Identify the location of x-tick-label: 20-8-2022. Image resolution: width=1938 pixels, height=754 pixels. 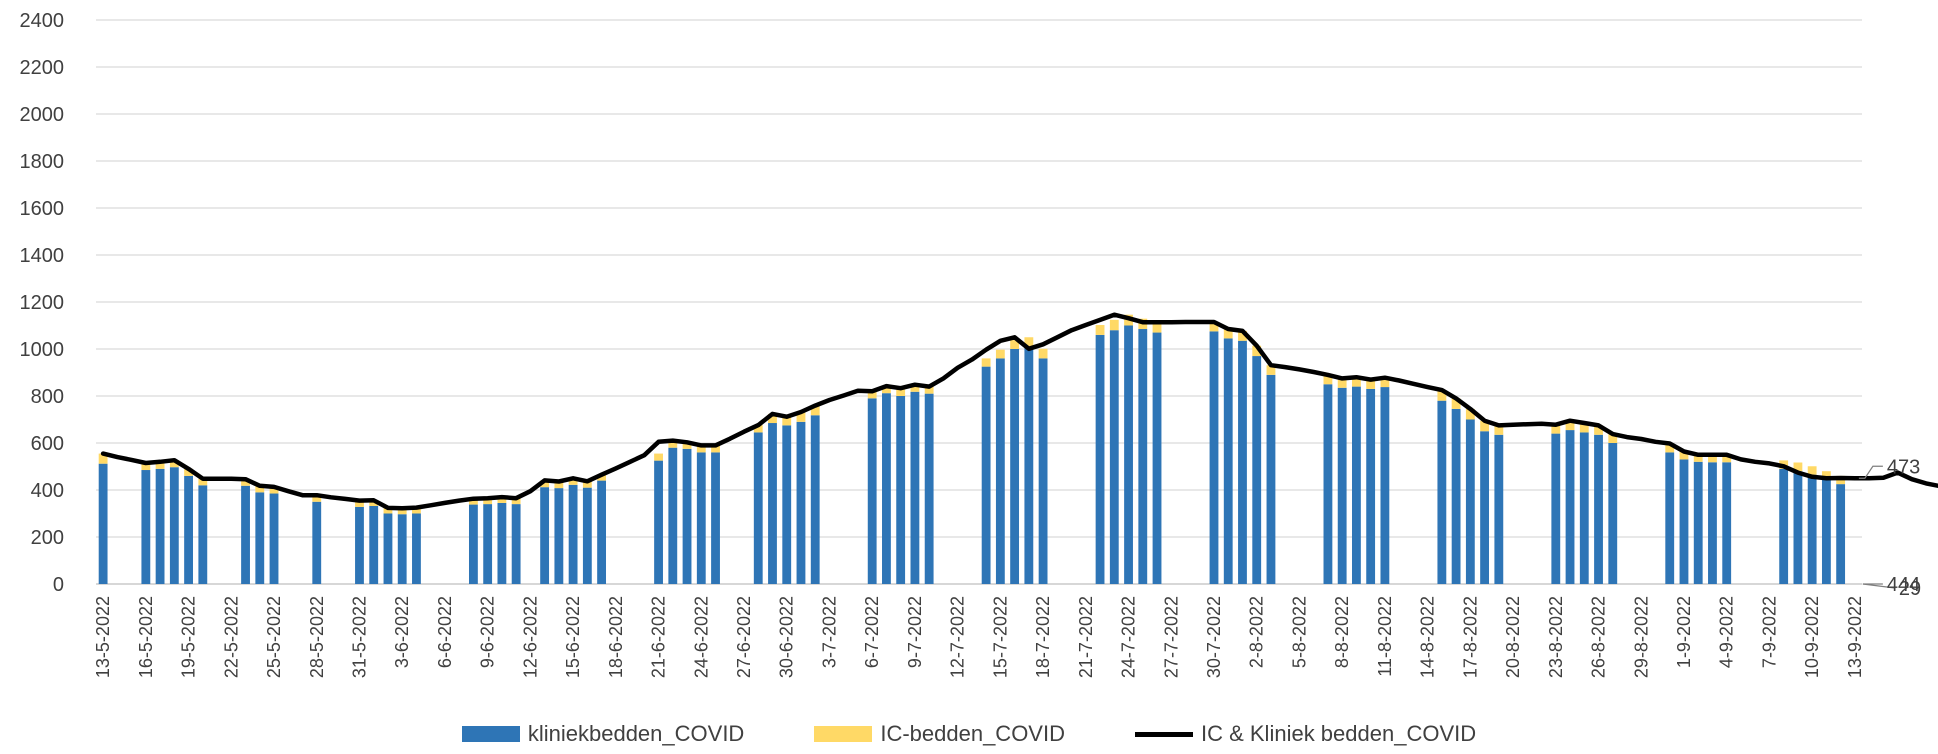
(1513, 637).